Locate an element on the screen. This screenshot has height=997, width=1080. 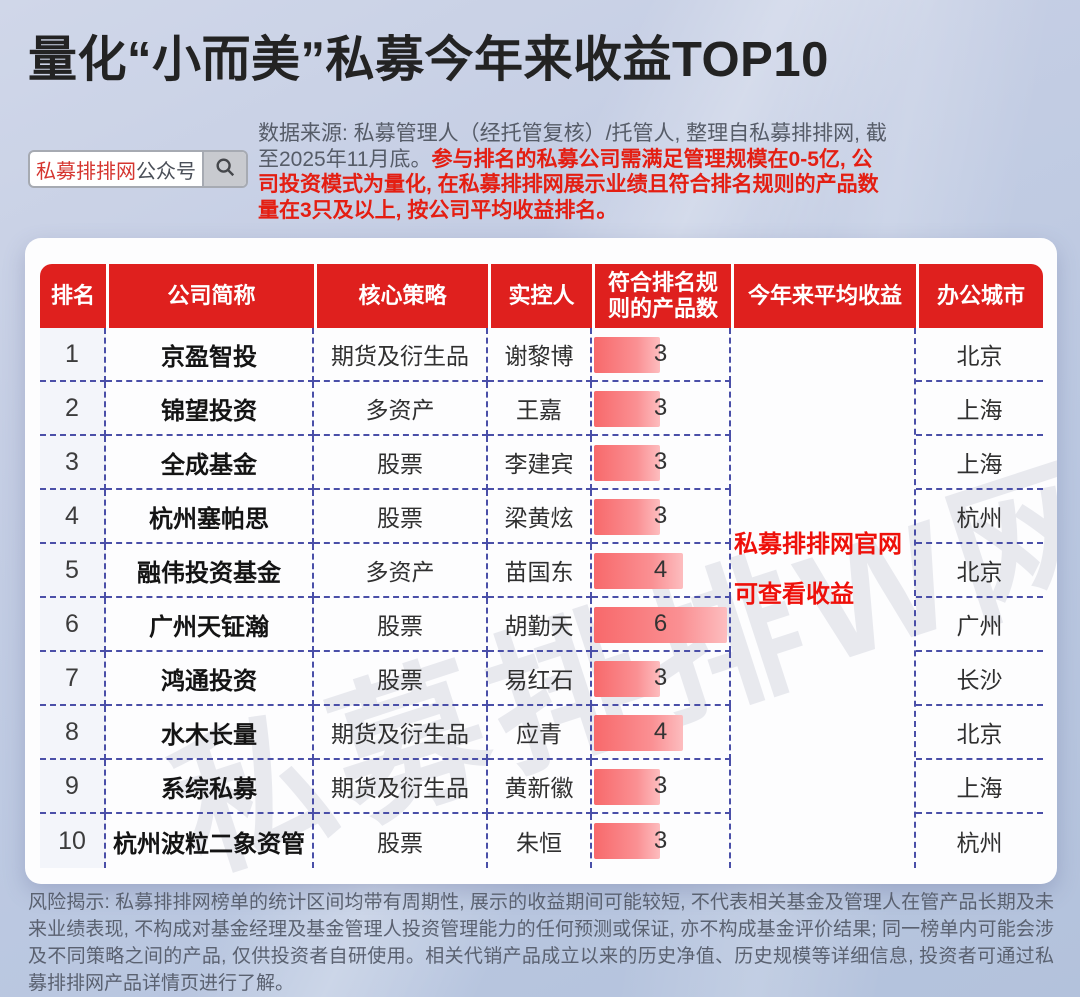
company-cell: 融伟投资基金 is located at coordinates (210, 571).